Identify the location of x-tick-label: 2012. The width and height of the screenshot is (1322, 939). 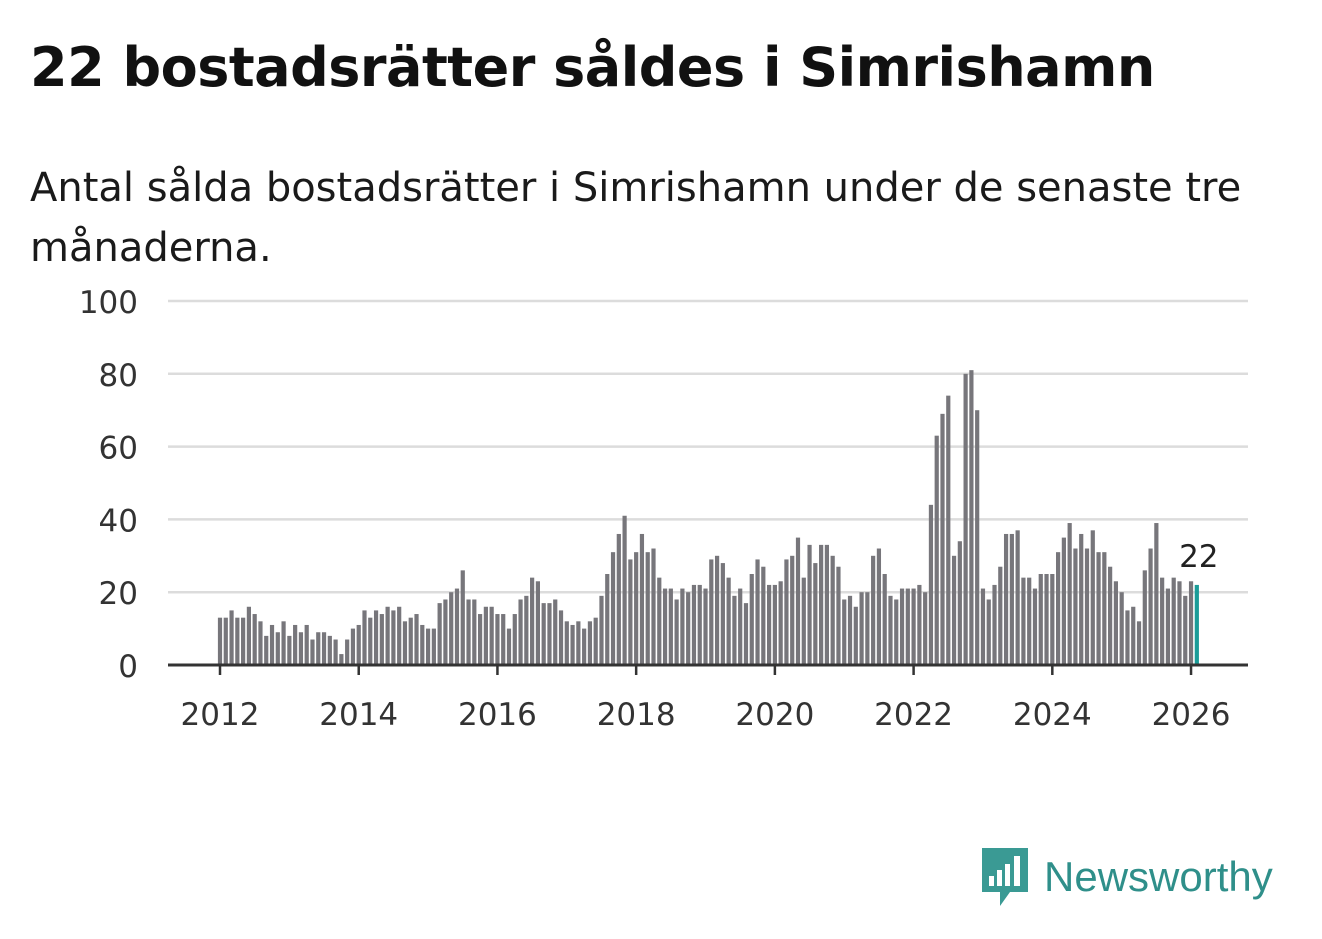
(220, 715).